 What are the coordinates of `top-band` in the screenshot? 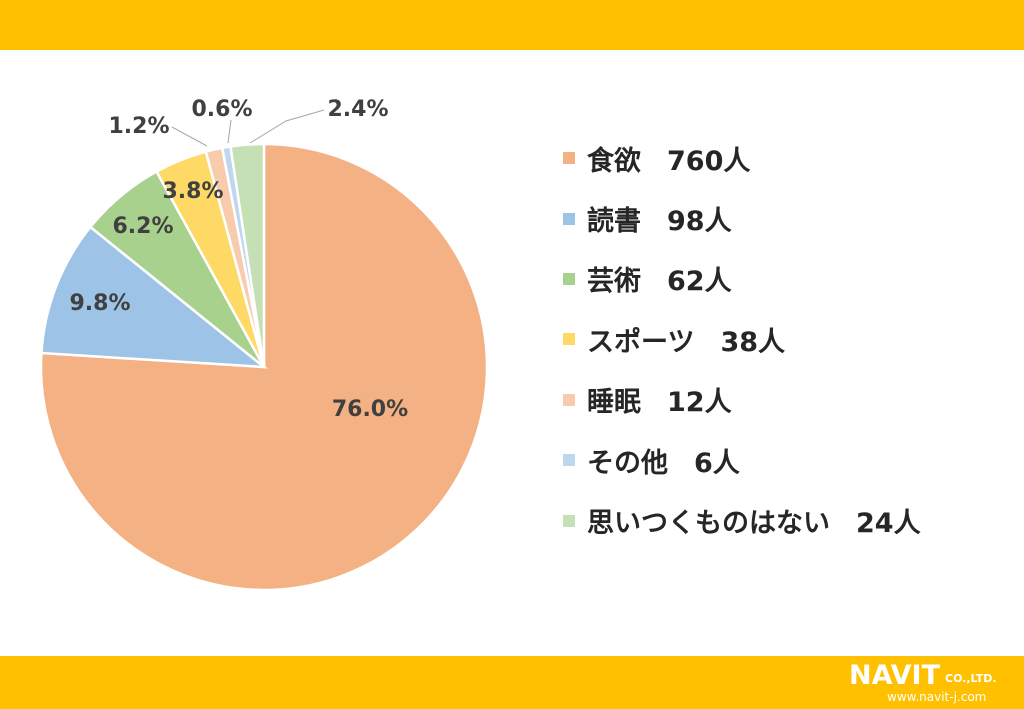 It's located at (512, 25).